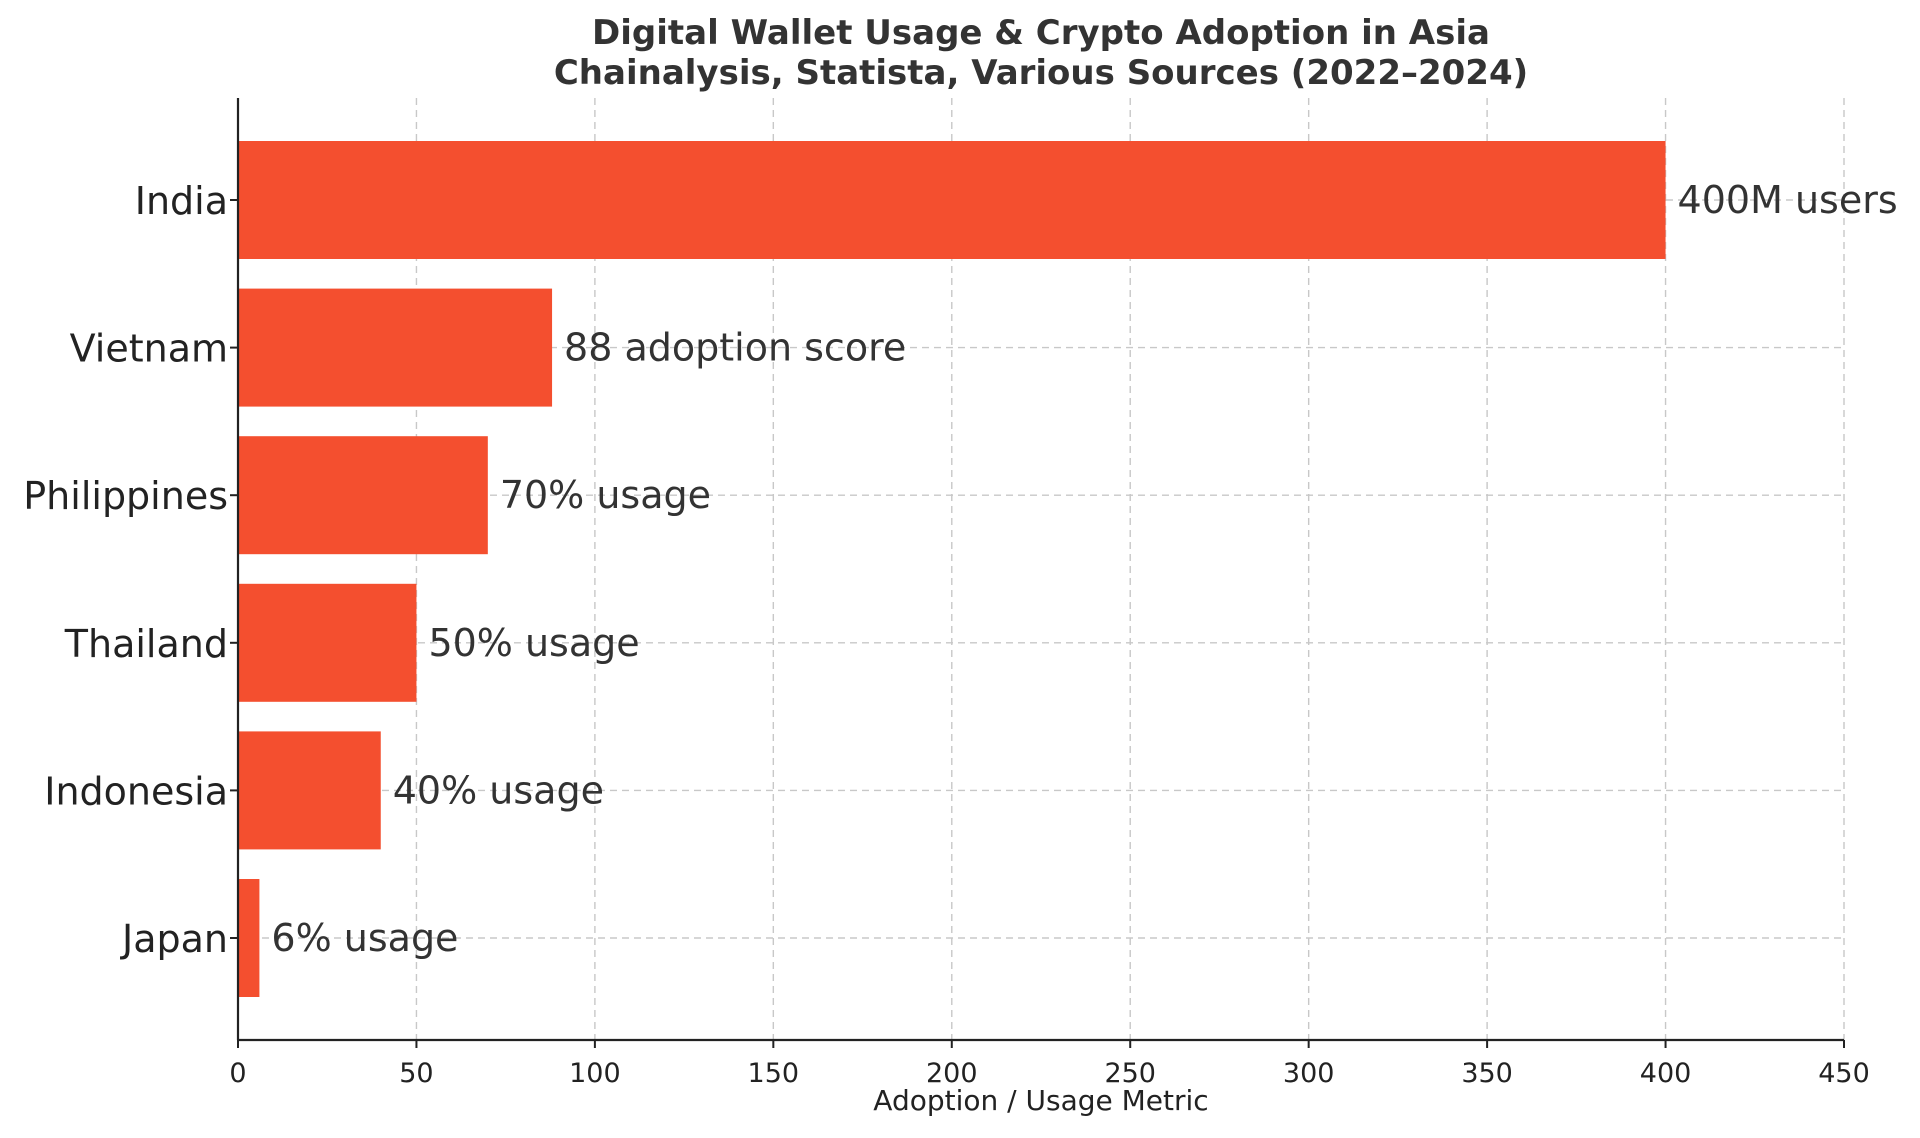  What do you see at coordinates (1788, 200) in the screenshot?
I see `data-label-india: 400M users` at bounding box center [1788, 200].